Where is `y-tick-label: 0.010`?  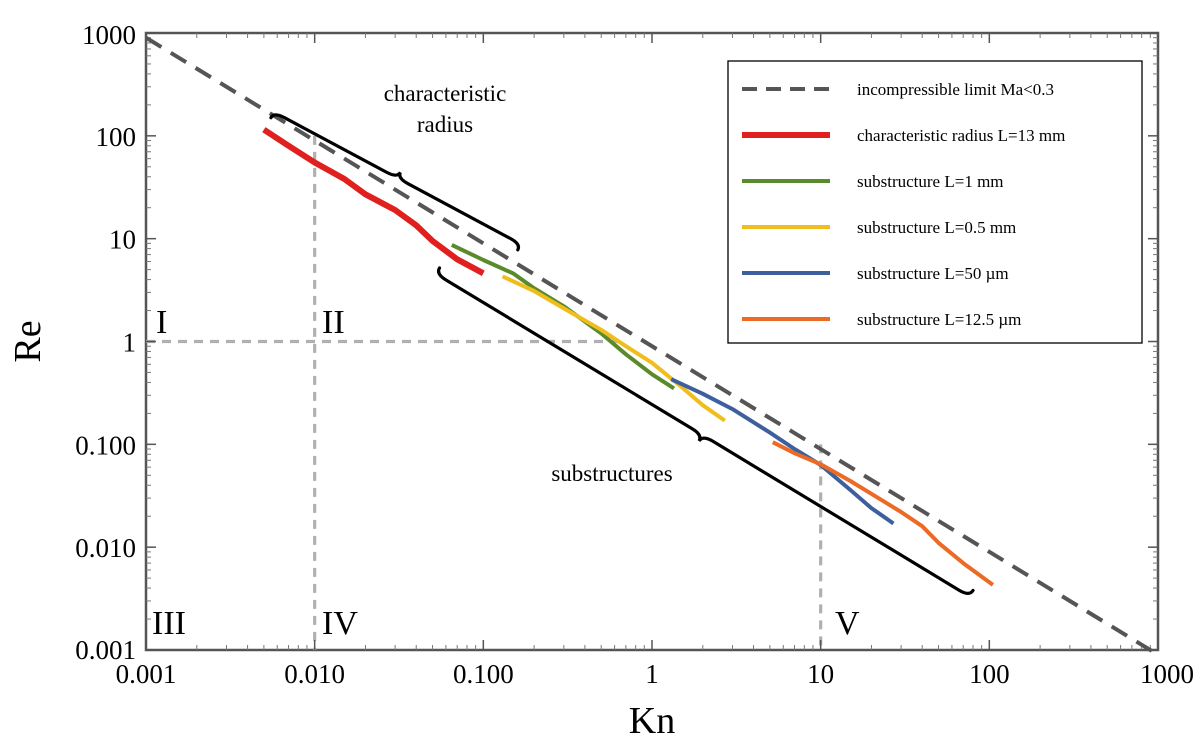 y-tick-label: 0.010 is located at coordinates (105, 548).